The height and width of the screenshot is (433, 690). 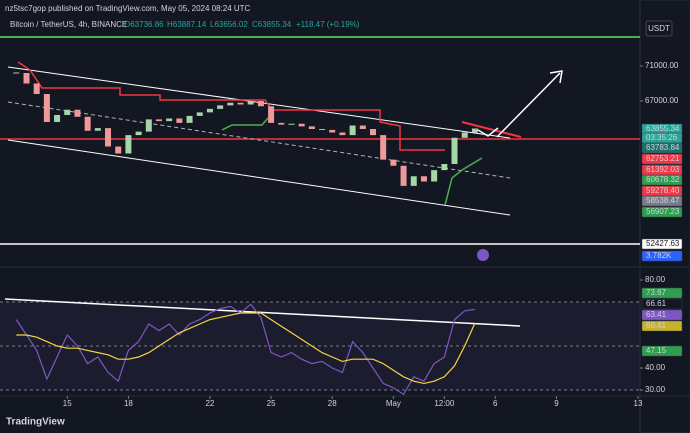 I want to click on y-tick-label: 40.00, so click(x=655, y=367).